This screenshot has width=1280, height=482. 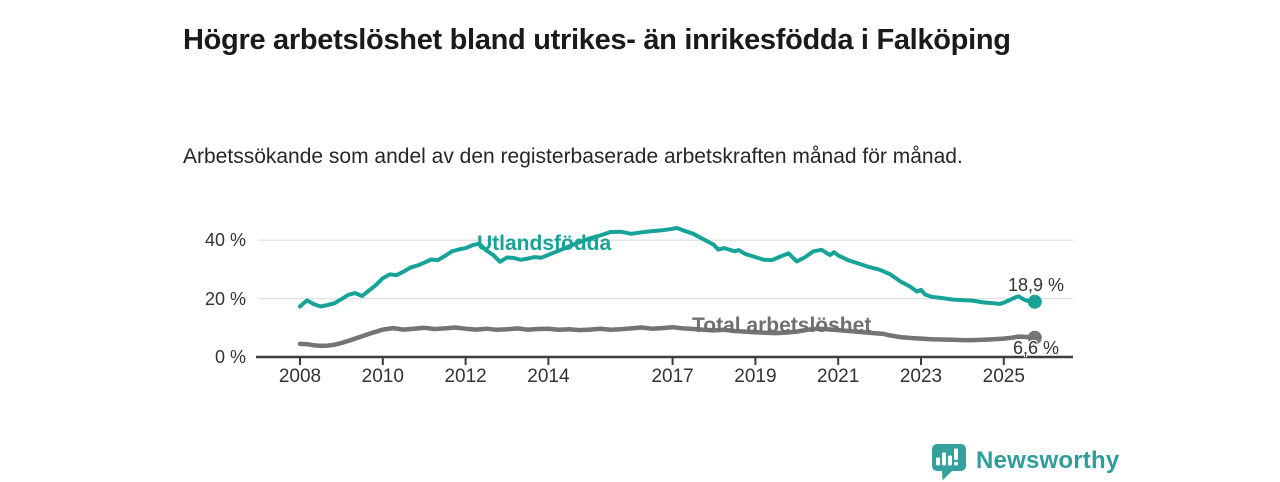 What do you see at coordinates (225, 240) in the screenshot?
I see `y-tick-label: 40 %` at bounding box center [225, 240].